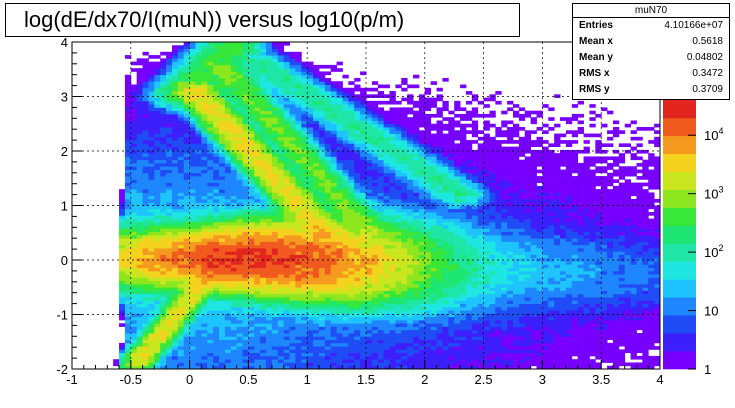 This screenshot has height=408, width=735. Describe the element at coordinates (307, 379) in the screenshot. I see `x-tick-label: 1` at that location.